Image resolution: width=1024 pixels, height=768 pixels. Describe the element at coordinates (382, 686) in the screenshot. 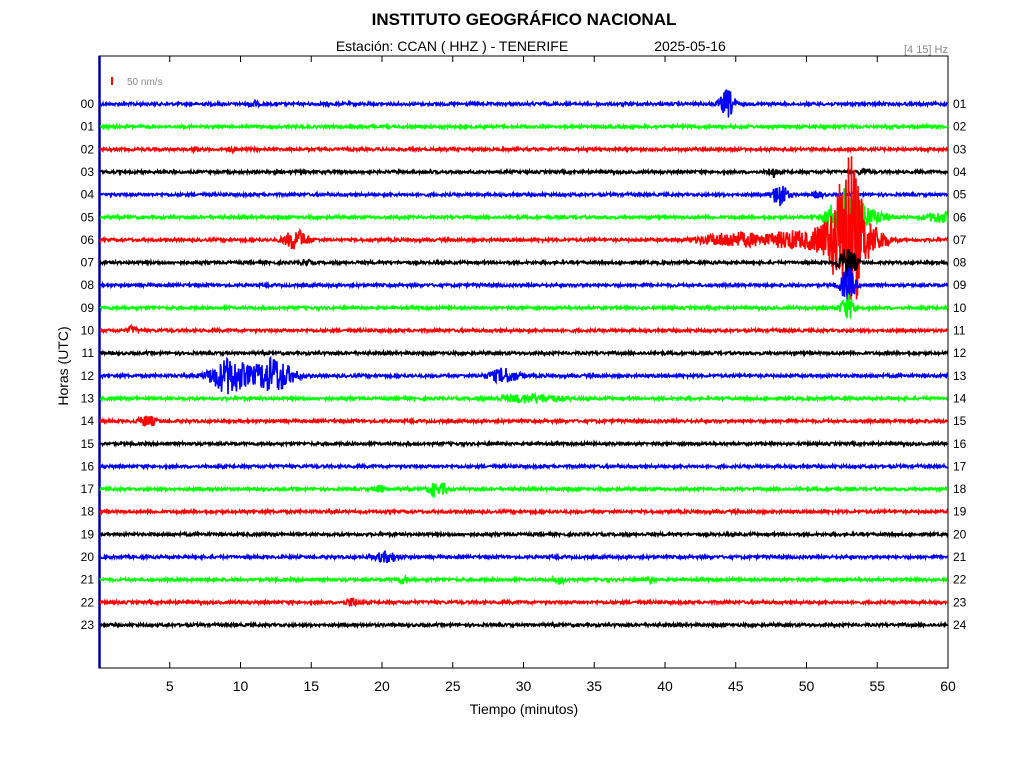

I see `x-tick-label: 20` at that location.